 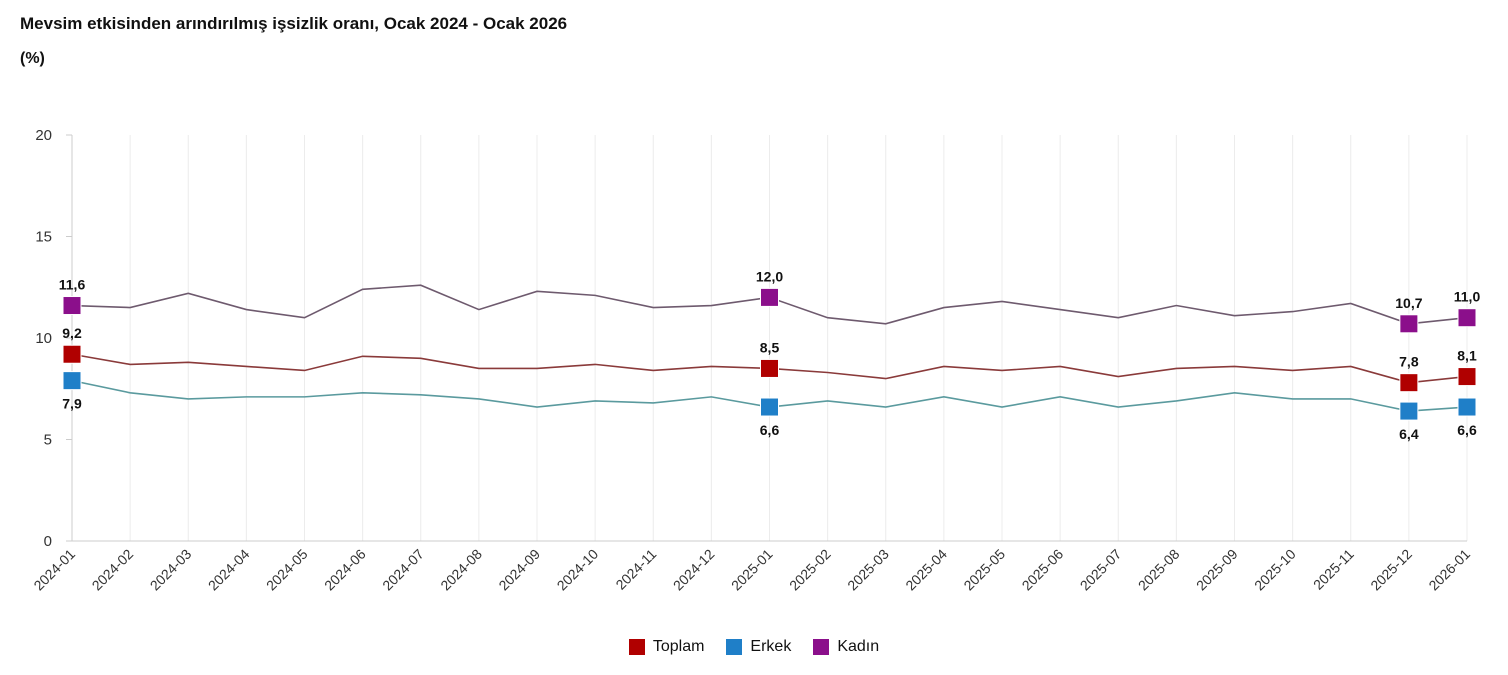 What do you see at coordinates (43, 135) in the screenshot?
I see `y-tick-label: 20` at bounding box center [43, 135].